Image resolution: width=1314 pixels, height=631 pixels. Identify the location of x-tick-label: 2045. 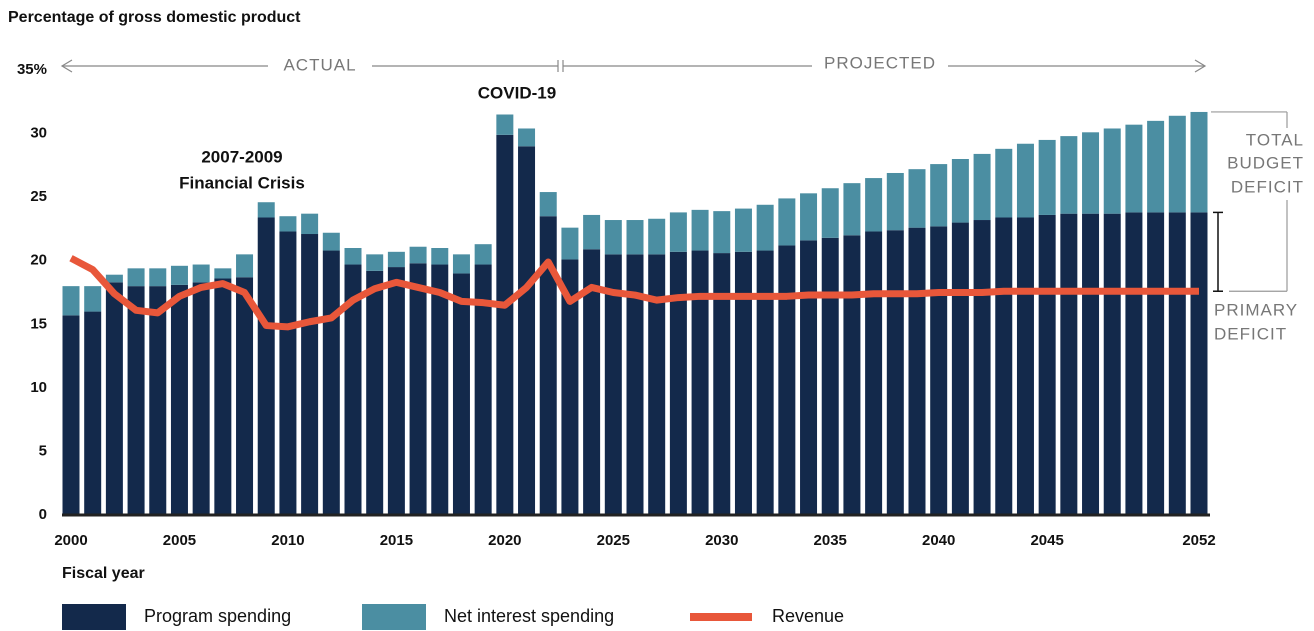
(1046, 540).